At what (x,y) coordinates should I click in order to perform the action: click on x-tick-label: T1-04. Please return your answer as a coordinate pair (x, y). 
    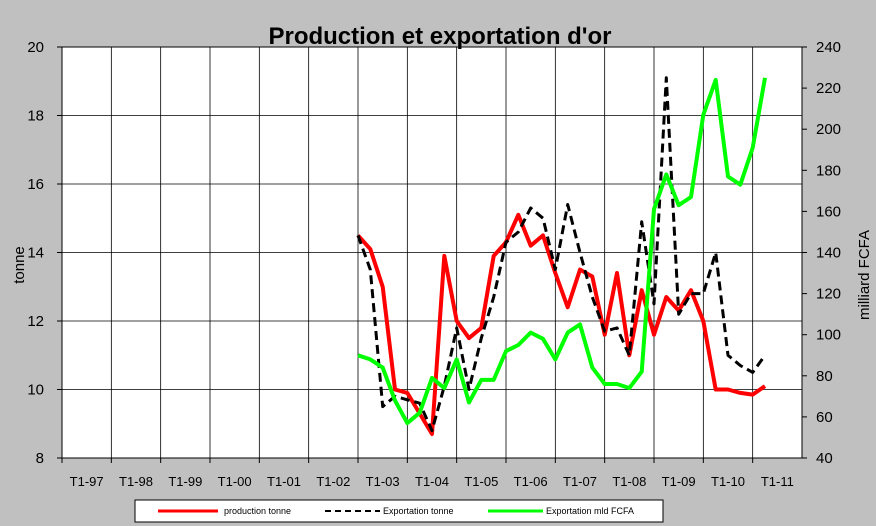
    Looking at the image, I should click on (432, 481).